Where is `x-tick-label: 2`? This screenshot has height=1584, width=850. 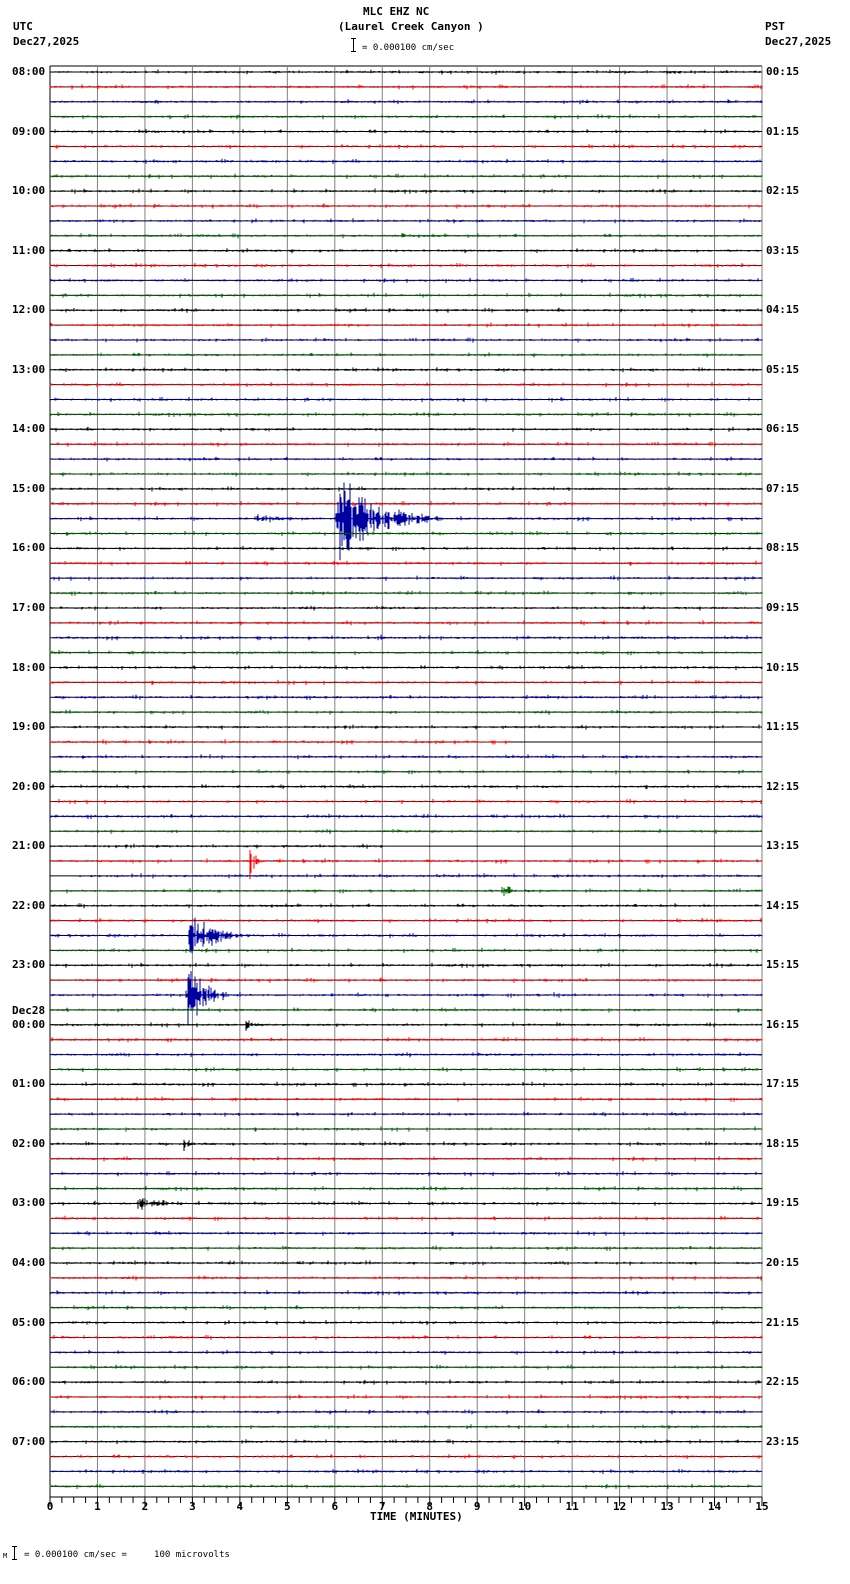 x-tick-label: 2 is located at coordinates (145, 1506).